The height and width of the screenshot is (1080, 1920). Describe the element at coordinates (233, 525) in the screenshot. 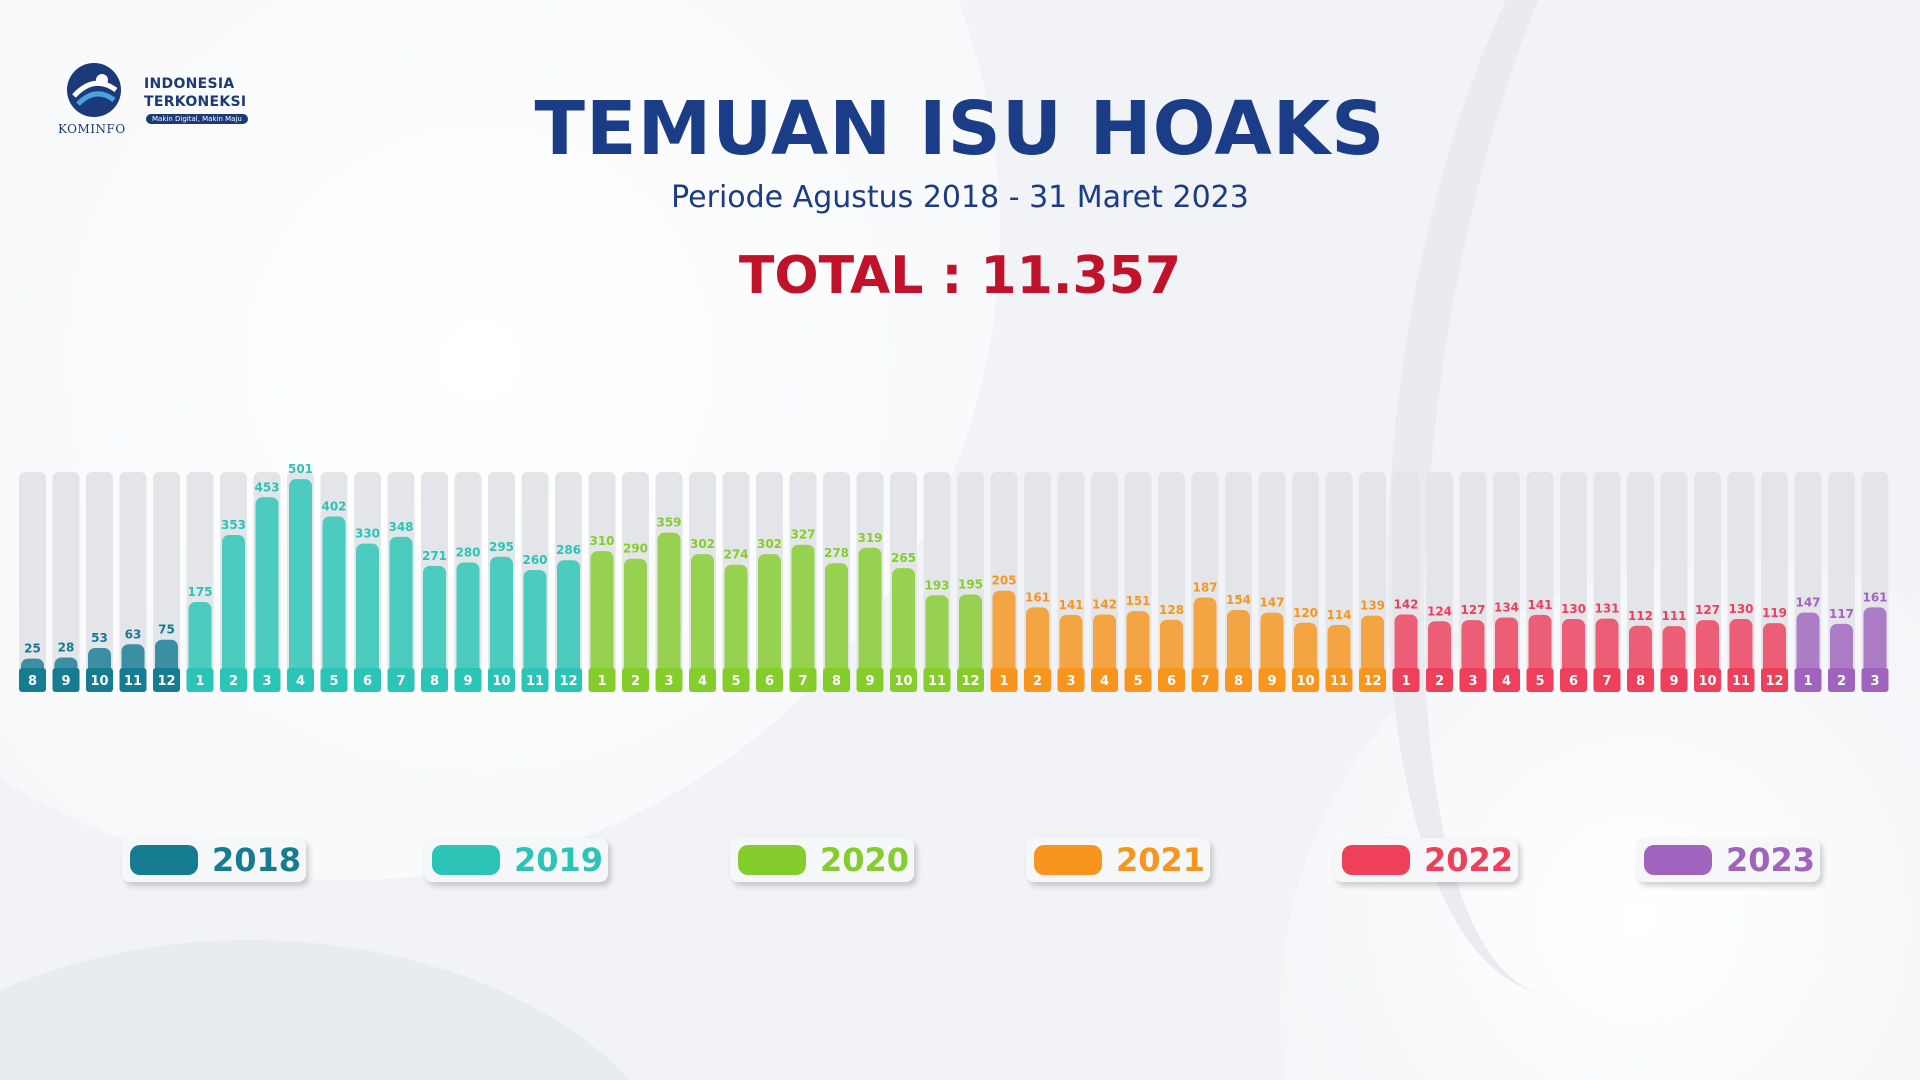

I see `data-label: 353` at that location.